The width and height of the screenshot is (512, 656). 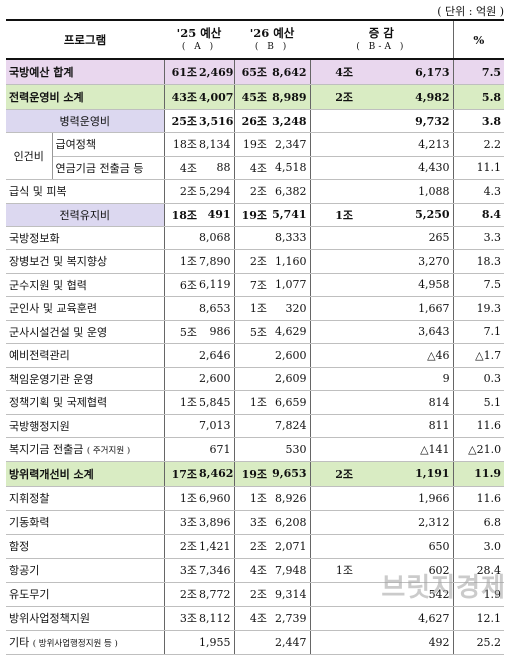 I want to click on change-value: 9, so click(x=404, y=379).